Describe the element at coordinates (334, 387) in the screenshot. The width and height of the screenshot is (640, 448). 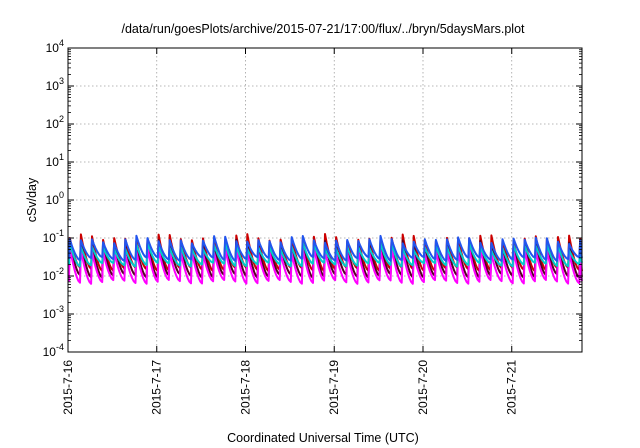
I see `x-tick-label: 2015-7-19` at that location.